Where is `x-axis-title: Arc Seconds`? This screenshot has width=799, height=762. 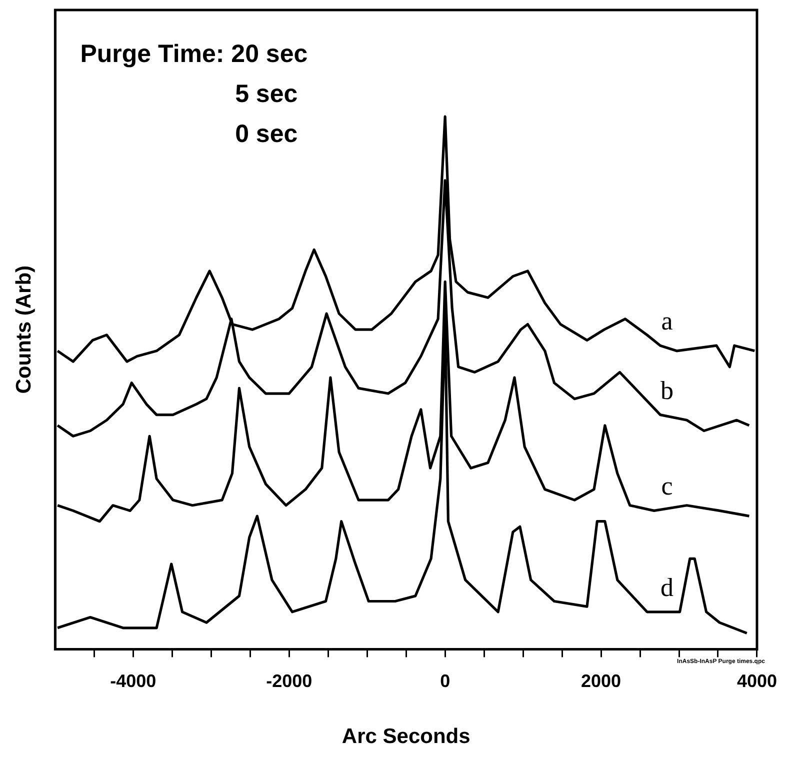
x-axis-title: Arc Seconds is located at coordinates (406, 736).